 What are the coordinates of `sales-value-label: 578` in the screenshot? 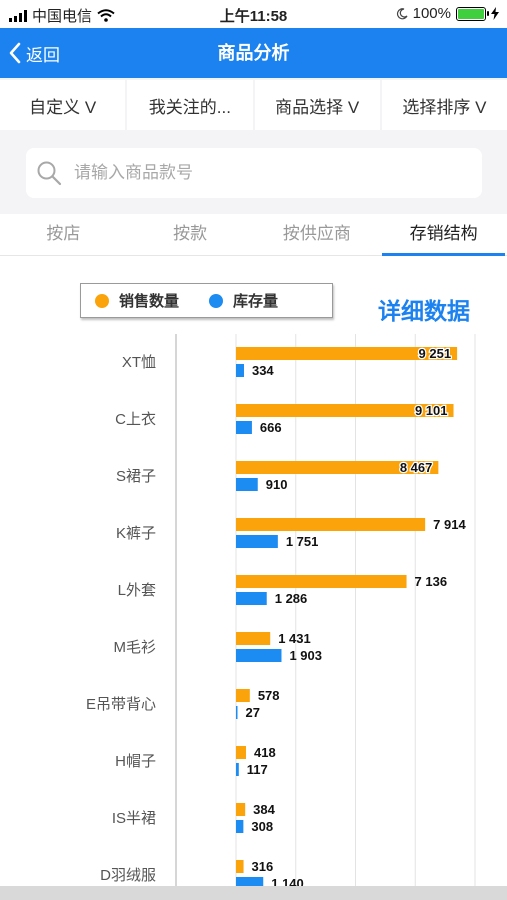 It's located at (269, 695).